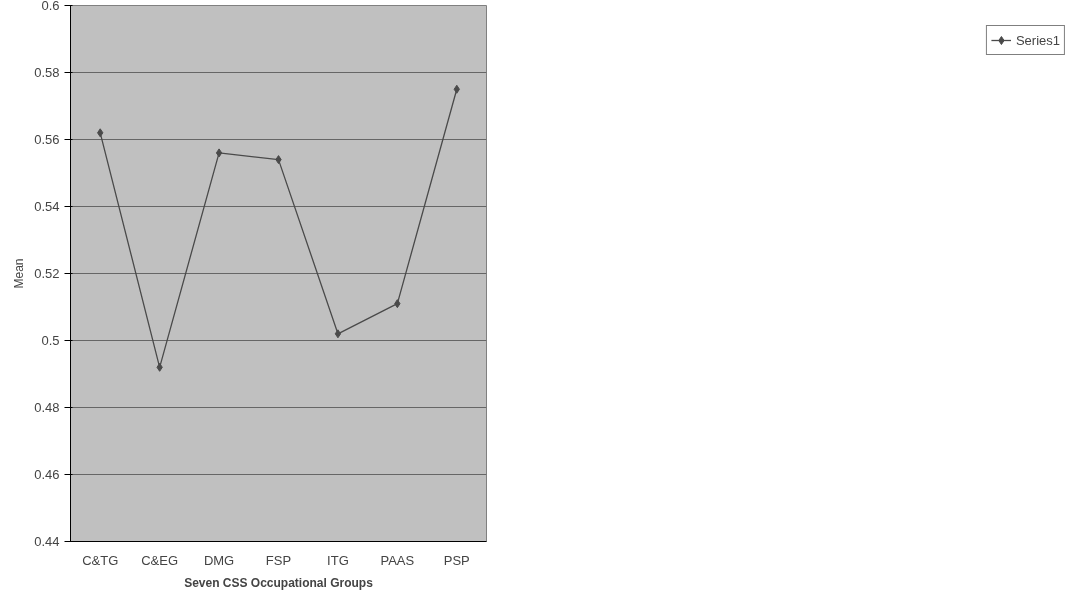  Describe the element at coordinates (100, 560) in the screenshot. I see `x-tick-label: C&TG` at that location.